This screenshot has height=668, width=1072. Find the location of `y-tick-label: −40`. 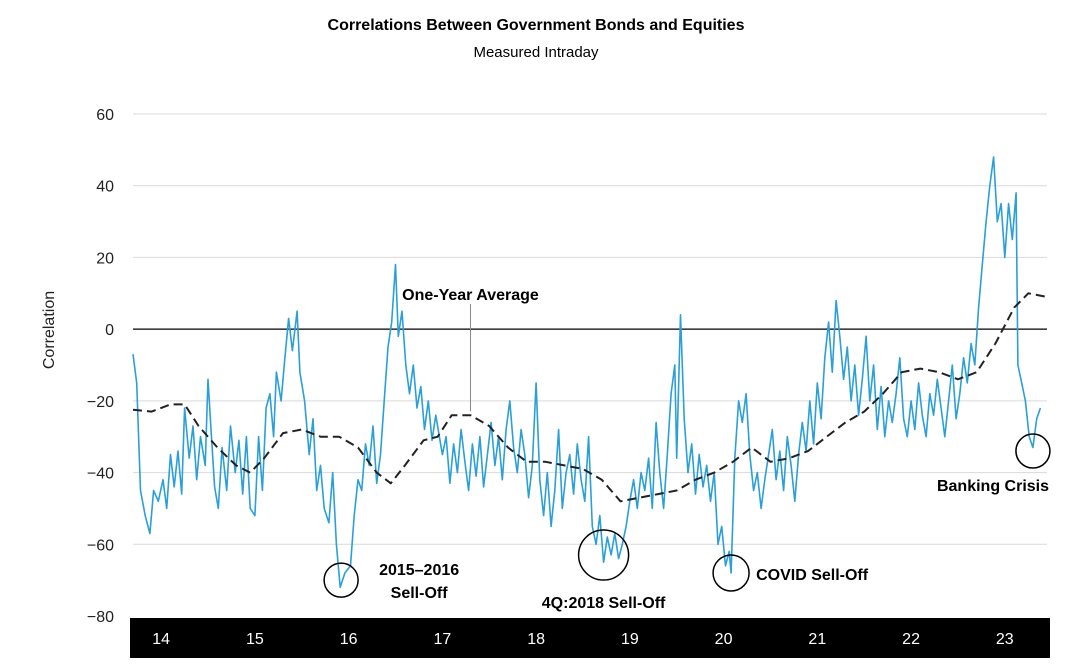

y-tick-label: −40 is located at coordinates (100, 474).